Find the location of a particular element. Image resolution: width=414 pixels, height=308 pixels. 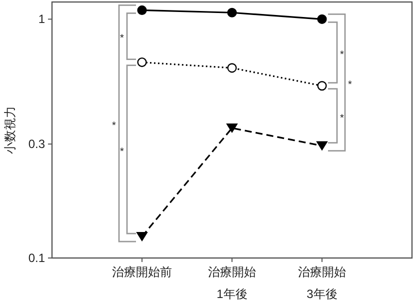

x-tick-label: 治療開始 1年後 is located at coordinates (232, 283).